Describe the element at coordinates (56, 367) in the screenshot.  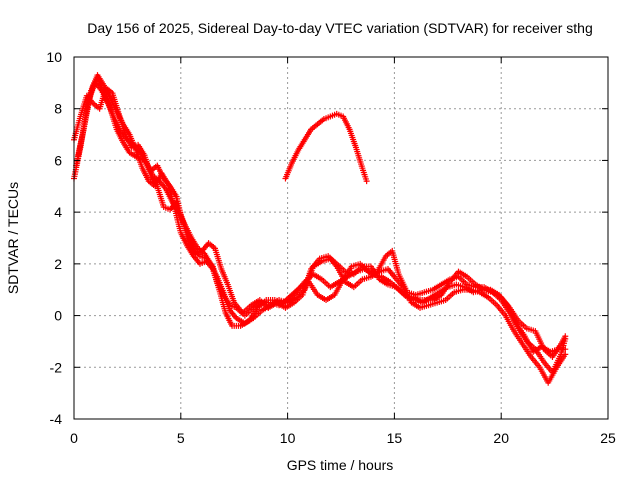
I see `y-tick-label: -2` at that location.